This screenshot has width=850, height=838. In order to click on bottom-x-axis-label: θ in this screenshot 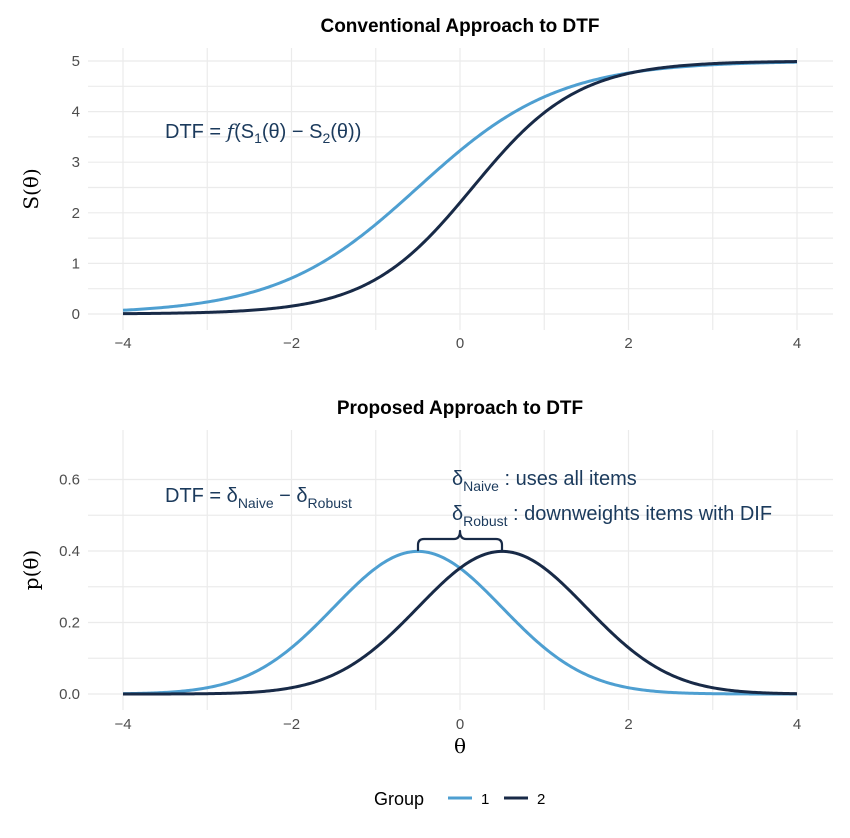, I will do `click(460, 746)`.